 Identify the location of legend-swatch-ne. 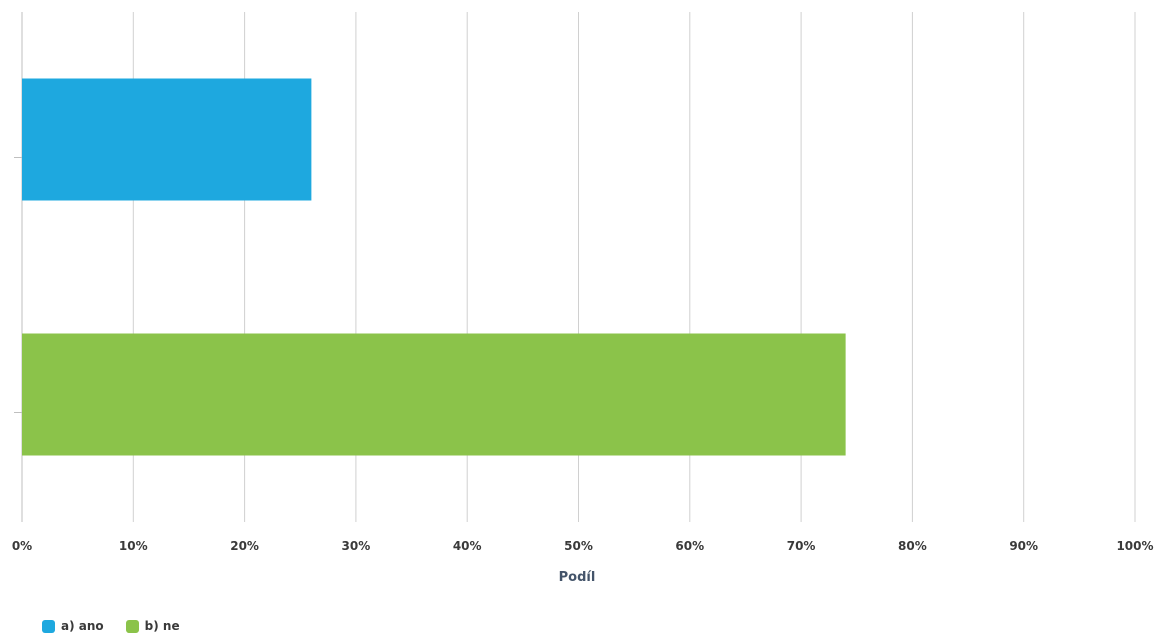
(132, 626).